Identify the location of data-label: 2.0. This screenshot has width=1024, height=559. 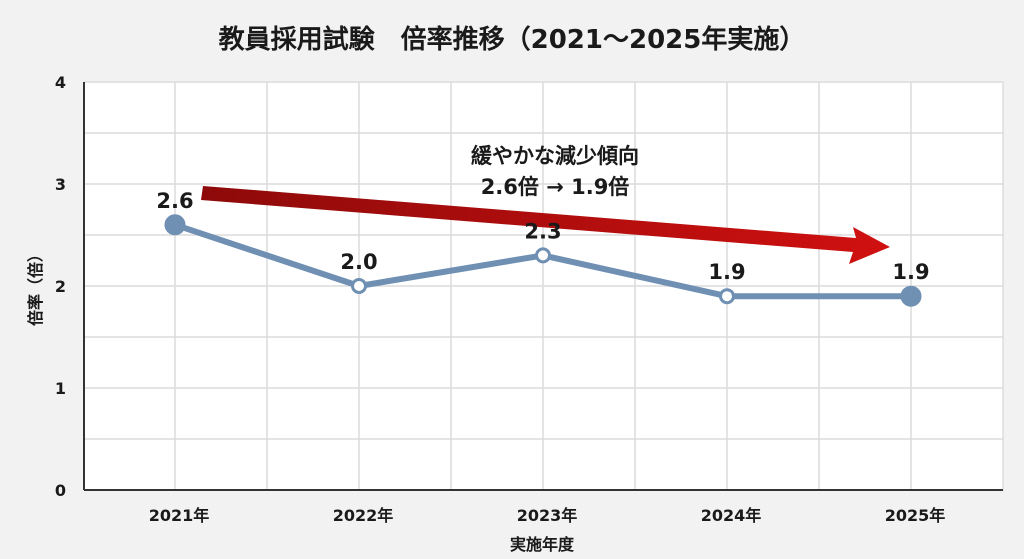
(358, 262).